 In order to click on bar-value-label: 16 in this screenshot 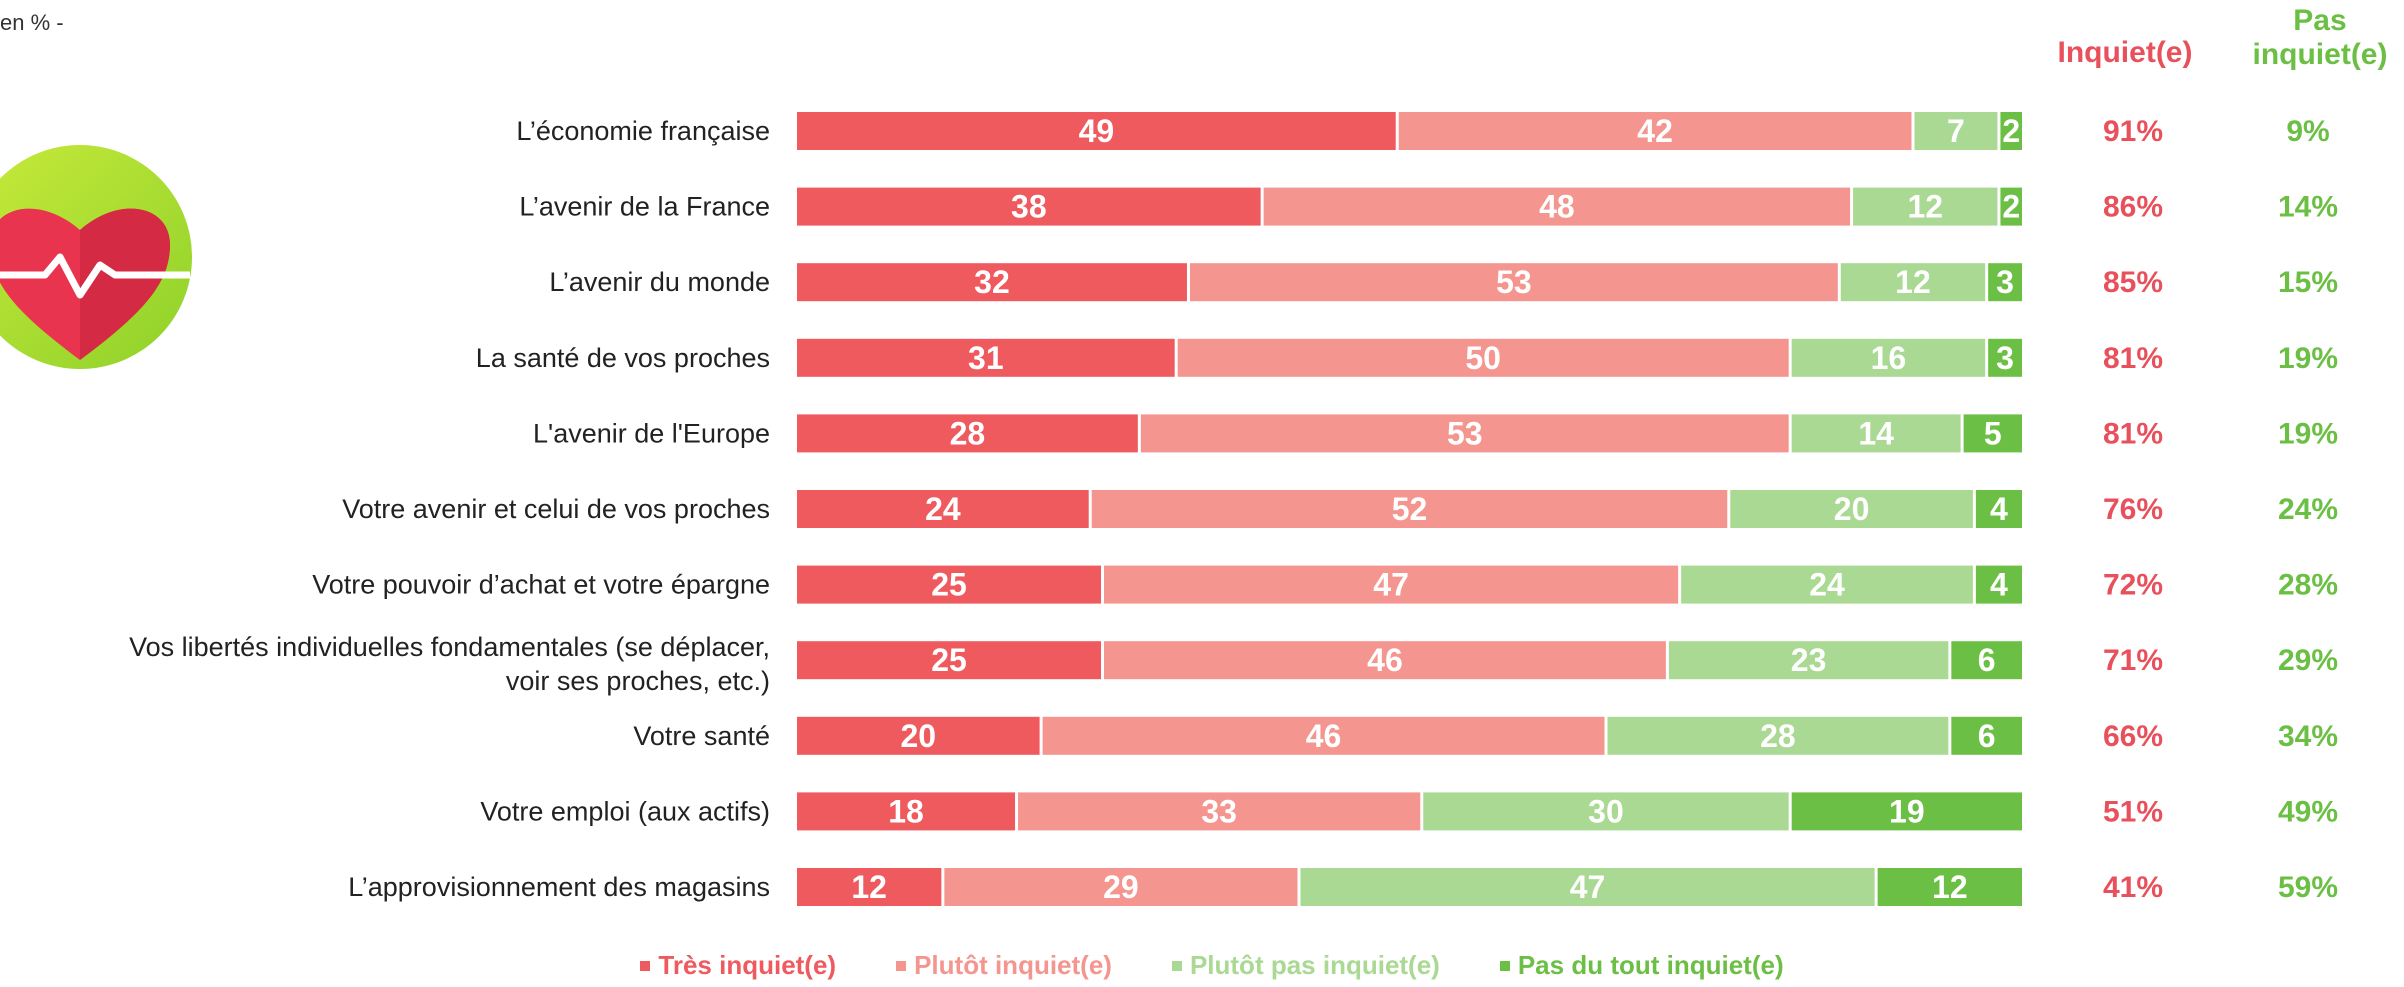, I will do `click(1889, 358)`.